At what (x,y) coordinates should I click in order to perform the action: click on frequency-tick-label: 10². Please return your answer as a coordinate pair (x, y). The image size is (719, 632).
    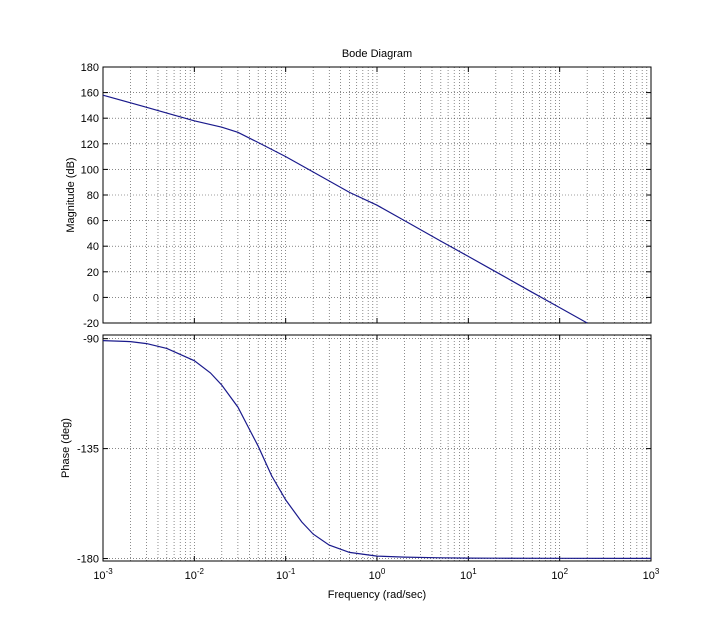
    Looking at the image, I should click on (559, 574).